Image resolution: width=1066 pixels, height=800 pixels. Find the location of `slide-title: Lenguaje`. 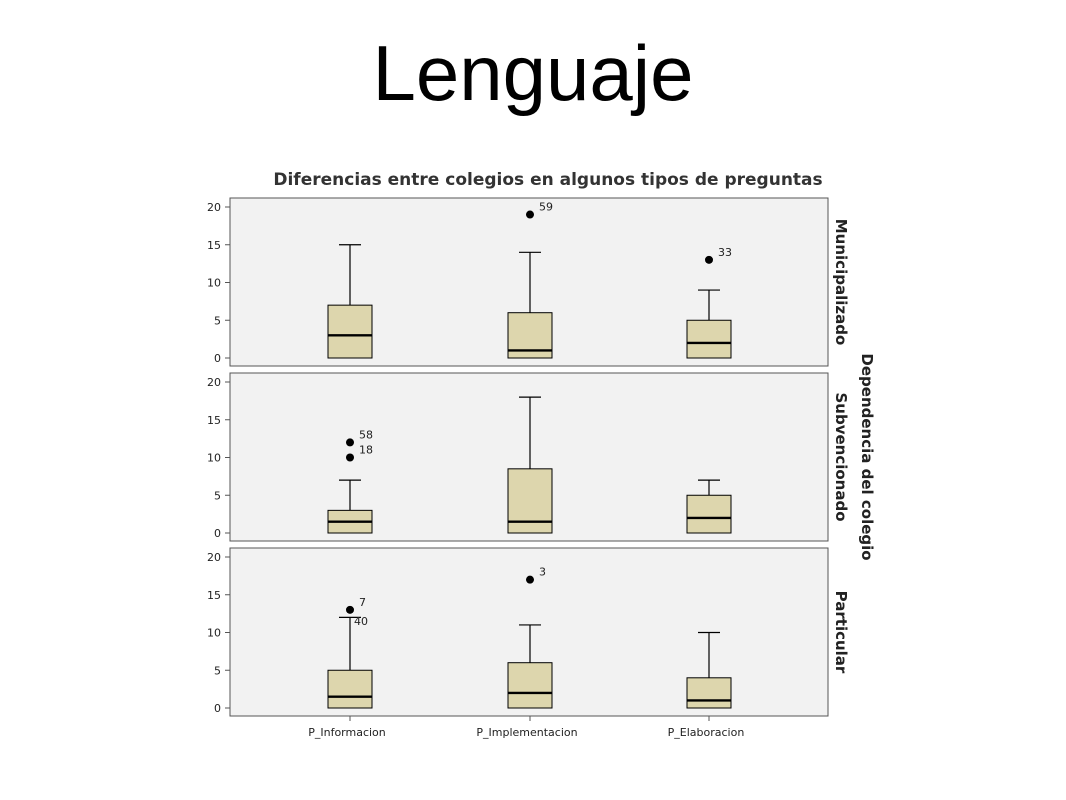

slide-title: Lenguaje is located at coordinates (533, 73).